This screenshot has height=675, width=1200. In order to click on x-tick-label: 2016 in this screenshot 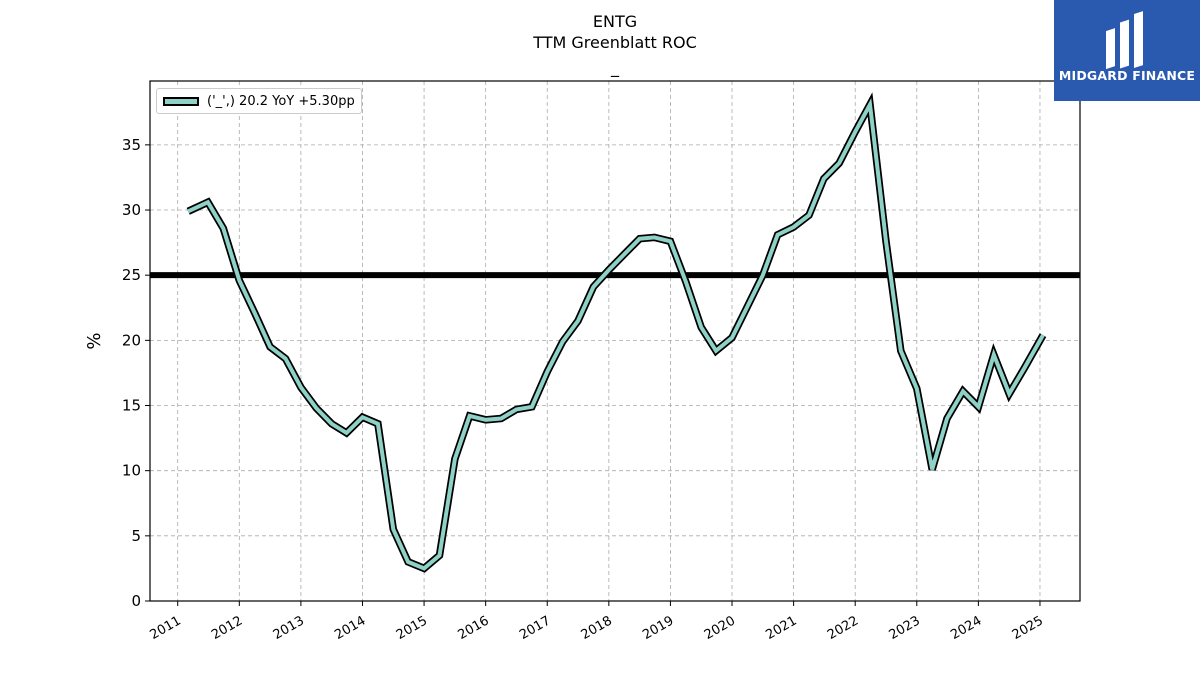, I will do `click(474, 628)`.